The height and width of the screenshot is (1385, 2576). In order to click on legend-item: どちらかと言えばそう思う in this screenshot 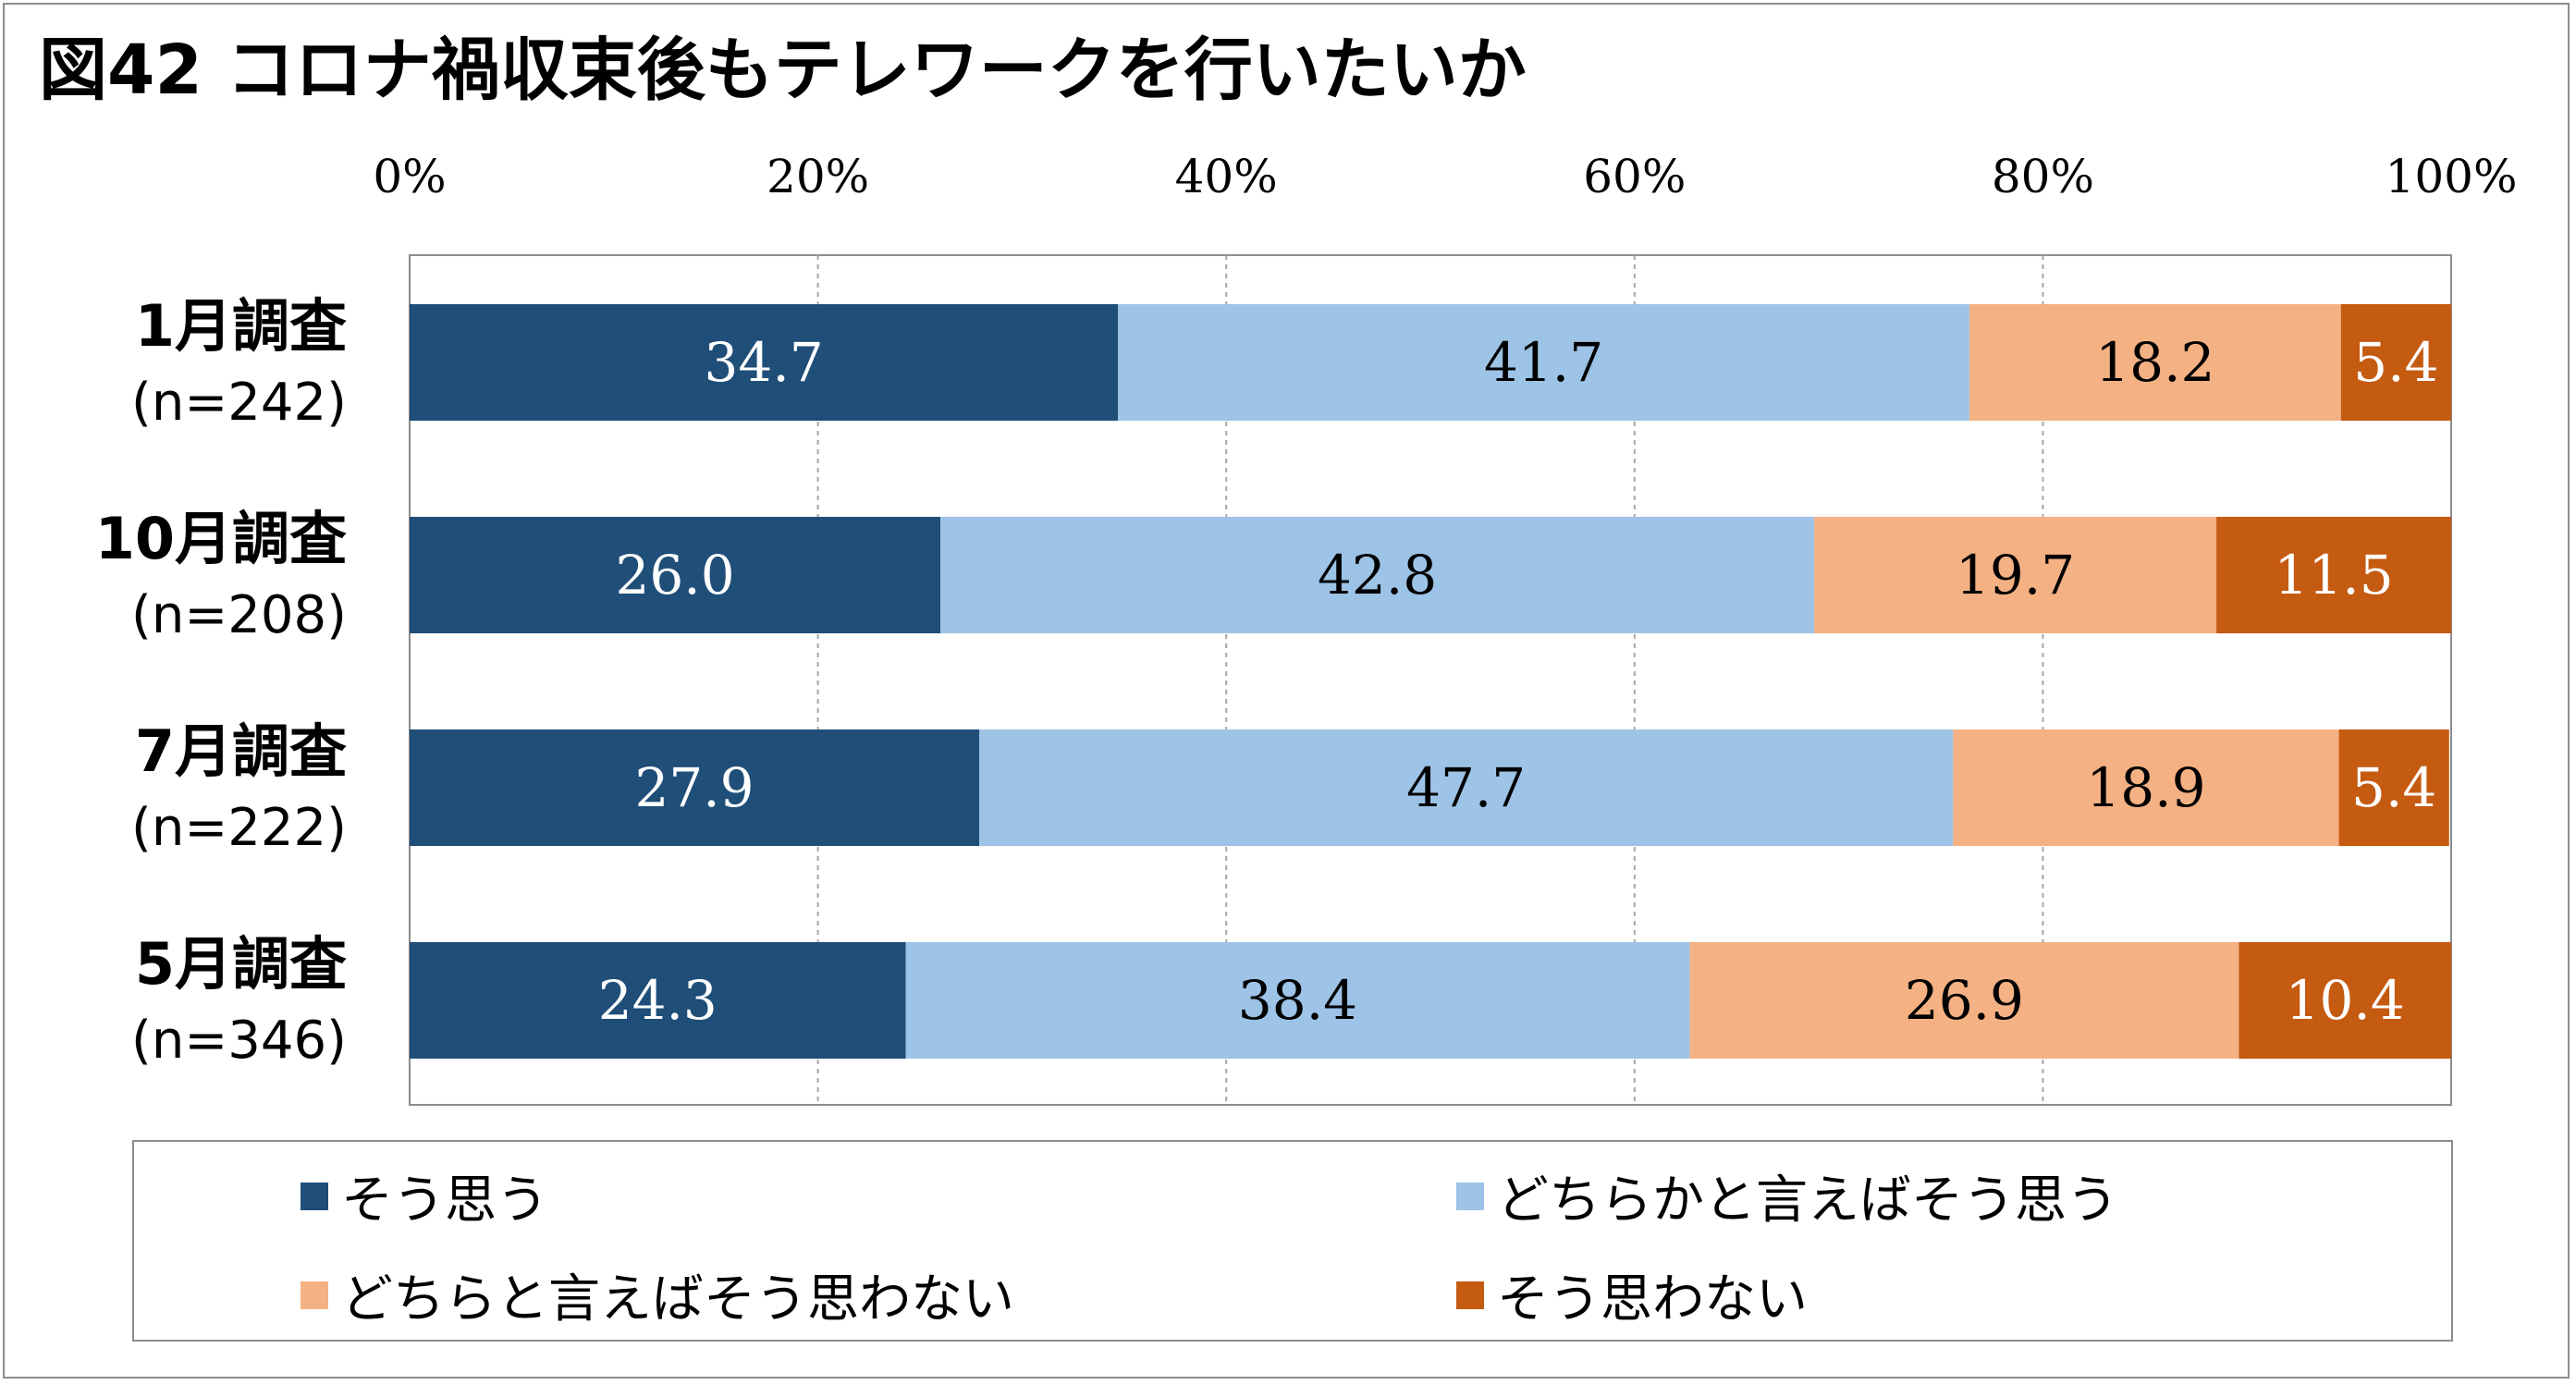, I will do `click(1787, 1195)`.